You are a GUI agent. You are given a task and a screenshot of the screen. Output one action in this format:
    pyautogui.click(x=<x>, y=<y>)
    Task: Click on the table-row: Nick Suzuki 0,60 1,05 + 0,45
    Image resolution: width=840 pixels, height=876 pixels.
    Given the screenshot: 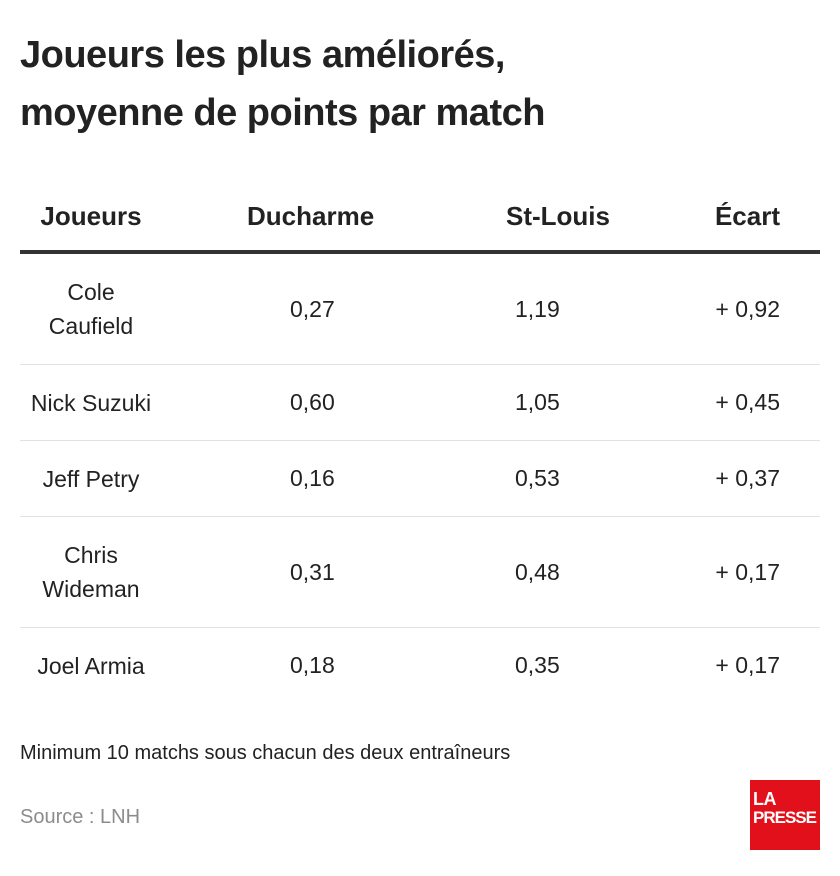 What is the action you would take?
    pyautogui.click(x=420, y=402)
    